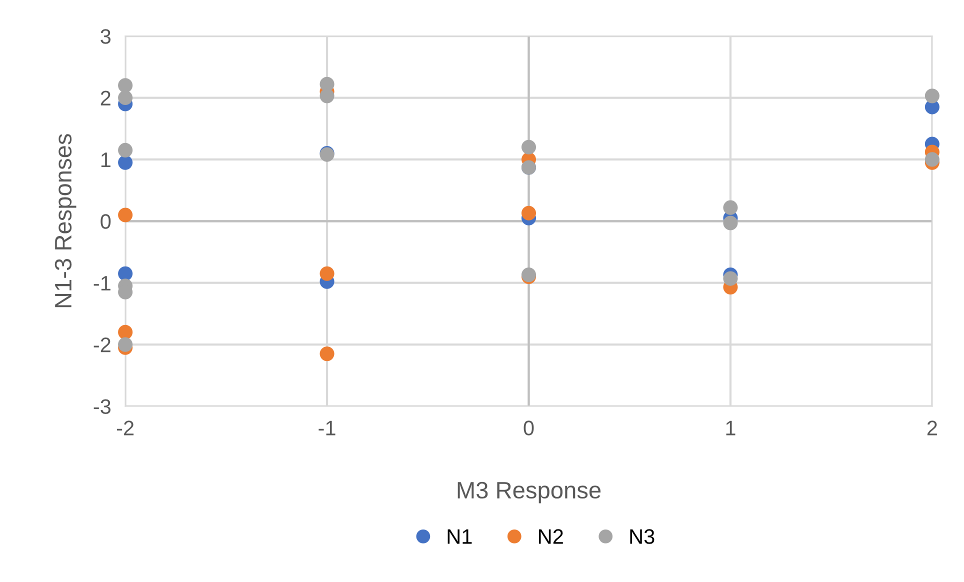  Describe the element at coordinates (460, 536) in the screenshot. I see `legend-label: N1` at that location.